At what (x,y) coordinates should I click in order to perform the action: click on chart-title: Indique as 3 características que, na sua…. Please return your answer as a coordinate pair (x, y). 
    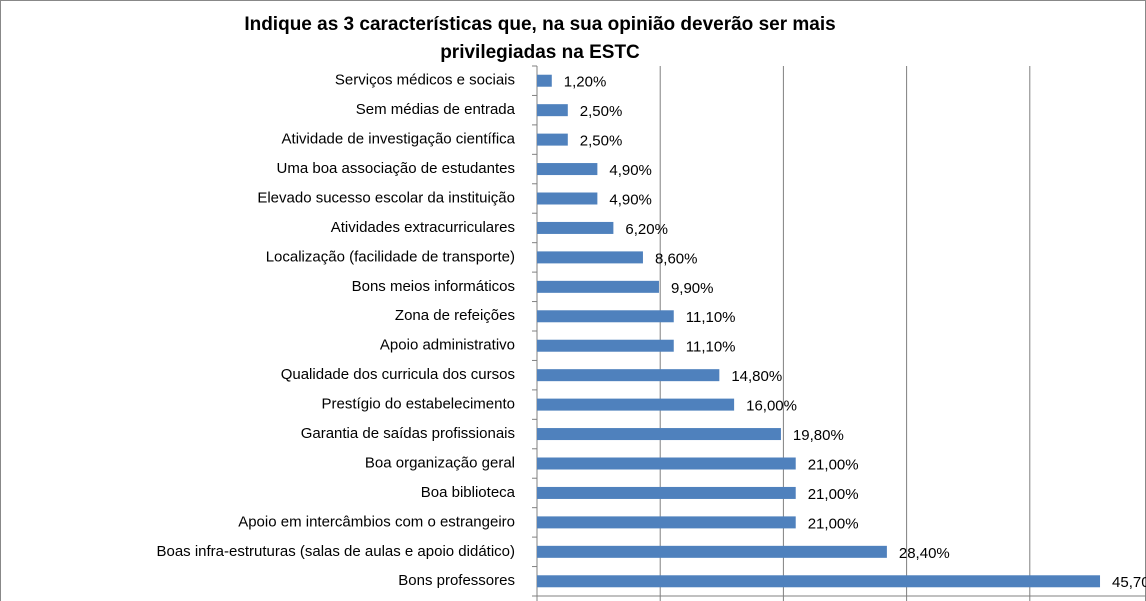
    Looking at the image, I should click on (539, 24).